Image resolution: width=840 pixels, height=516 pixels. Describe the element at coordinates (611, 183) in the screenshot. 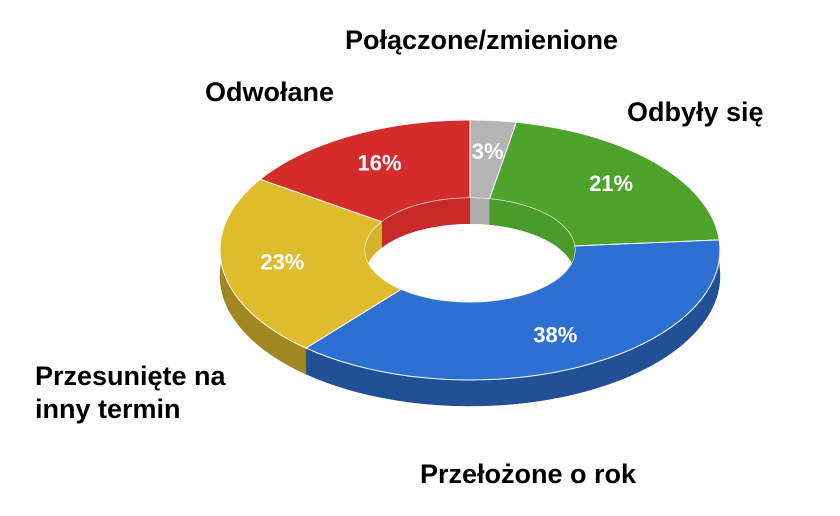

I see `value-label: 21%` at that location.